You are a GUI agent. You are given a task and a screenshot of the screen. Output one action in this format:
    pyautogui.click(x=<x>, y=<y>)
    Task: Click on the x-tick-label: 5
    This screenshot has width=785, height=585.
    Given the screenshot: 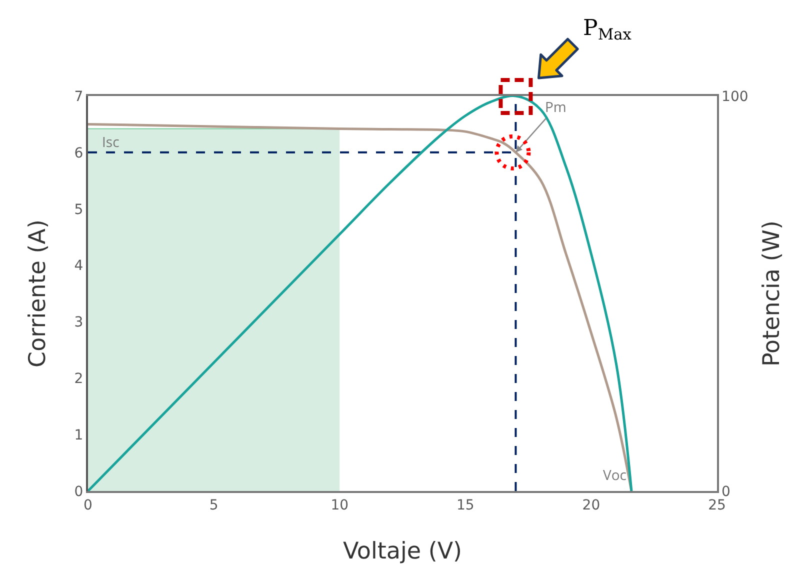 What is the action you would take?
    pyautogui.click(x=213, y=506)
    